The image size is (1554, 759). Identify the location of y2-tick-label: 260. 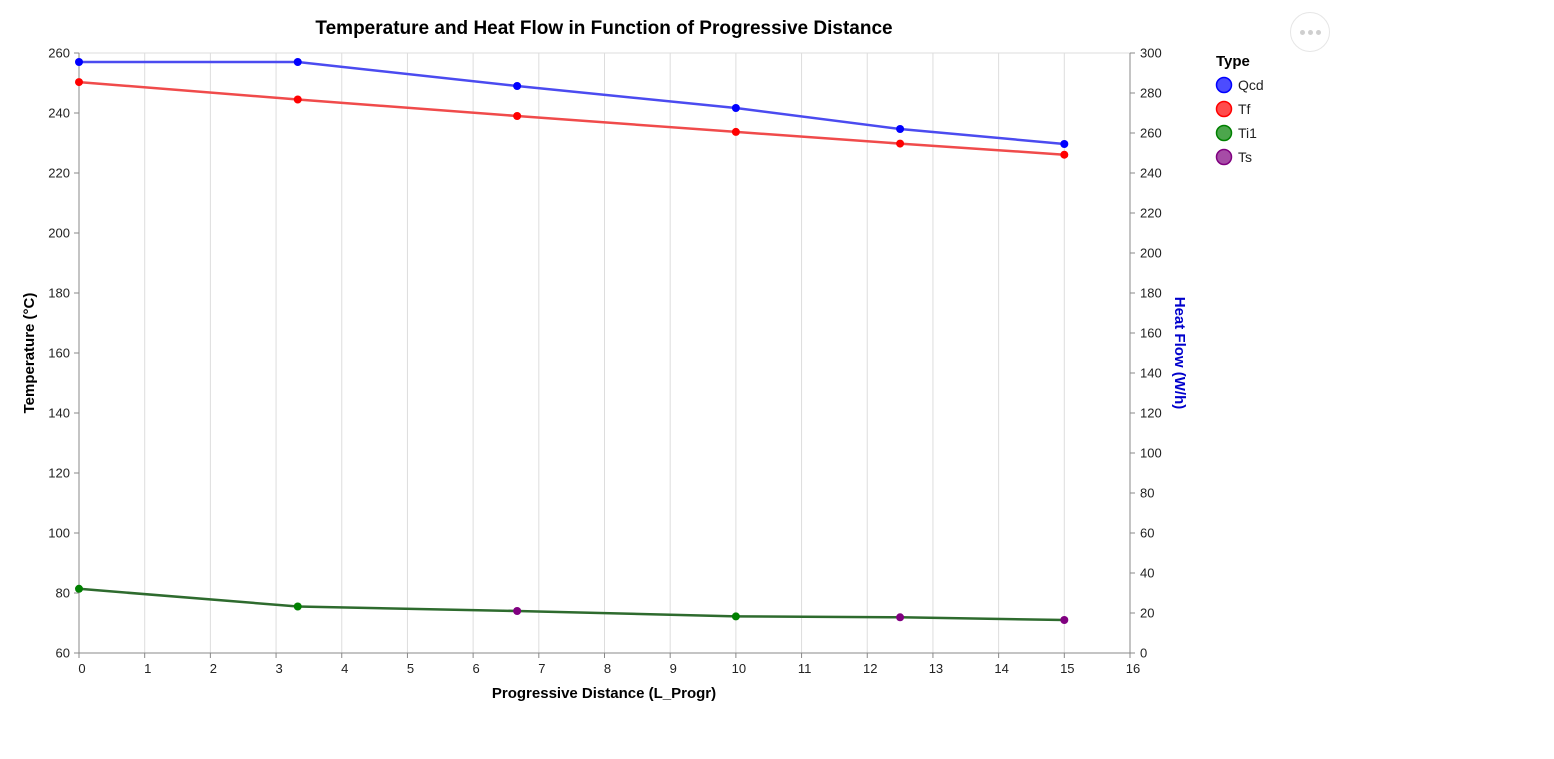
(1151, 133).